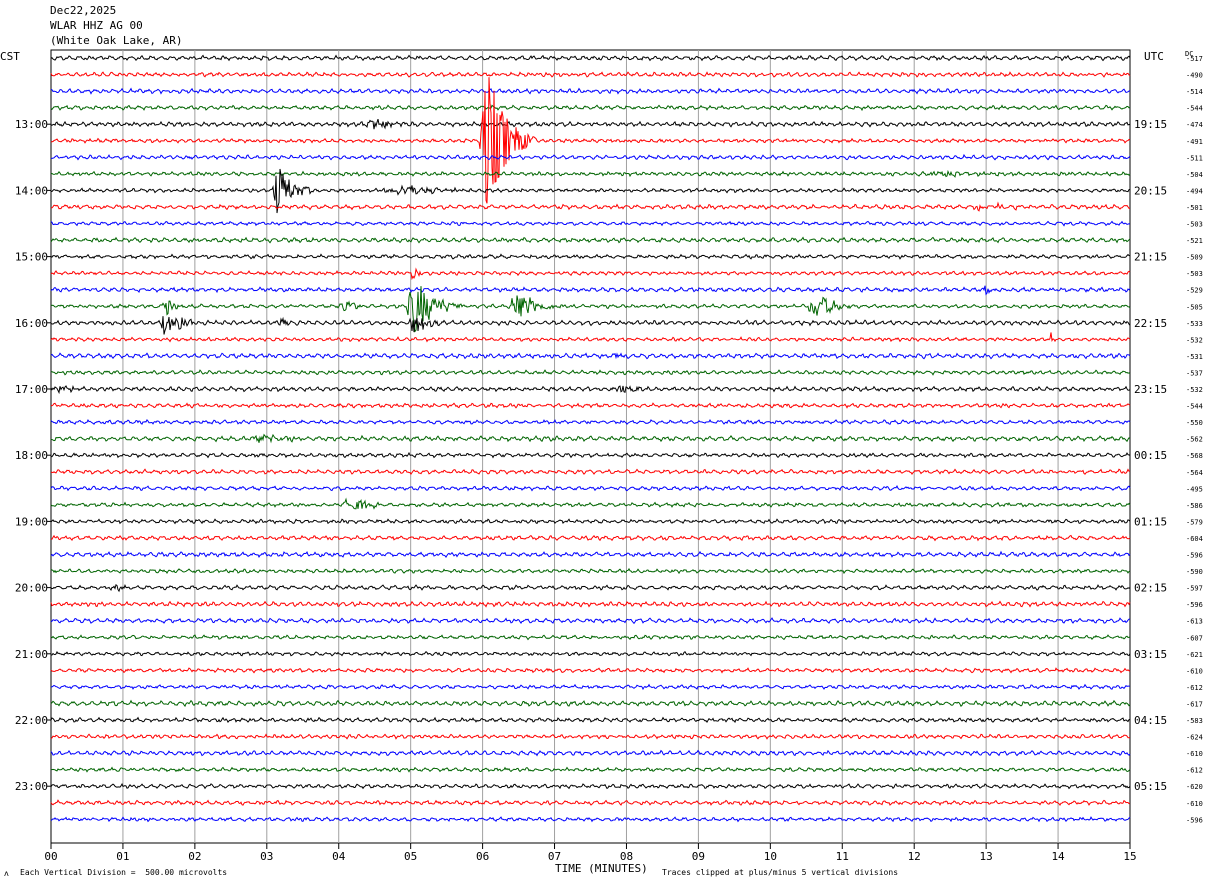  I want to click on dc-offset-45: -620, so click(1194, 787).